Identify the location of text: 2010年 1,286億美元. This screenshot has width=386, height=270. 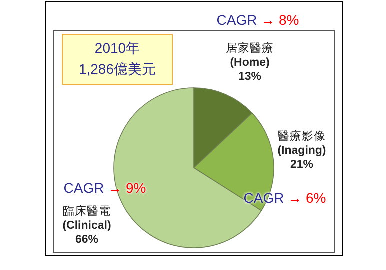
(118, 59).